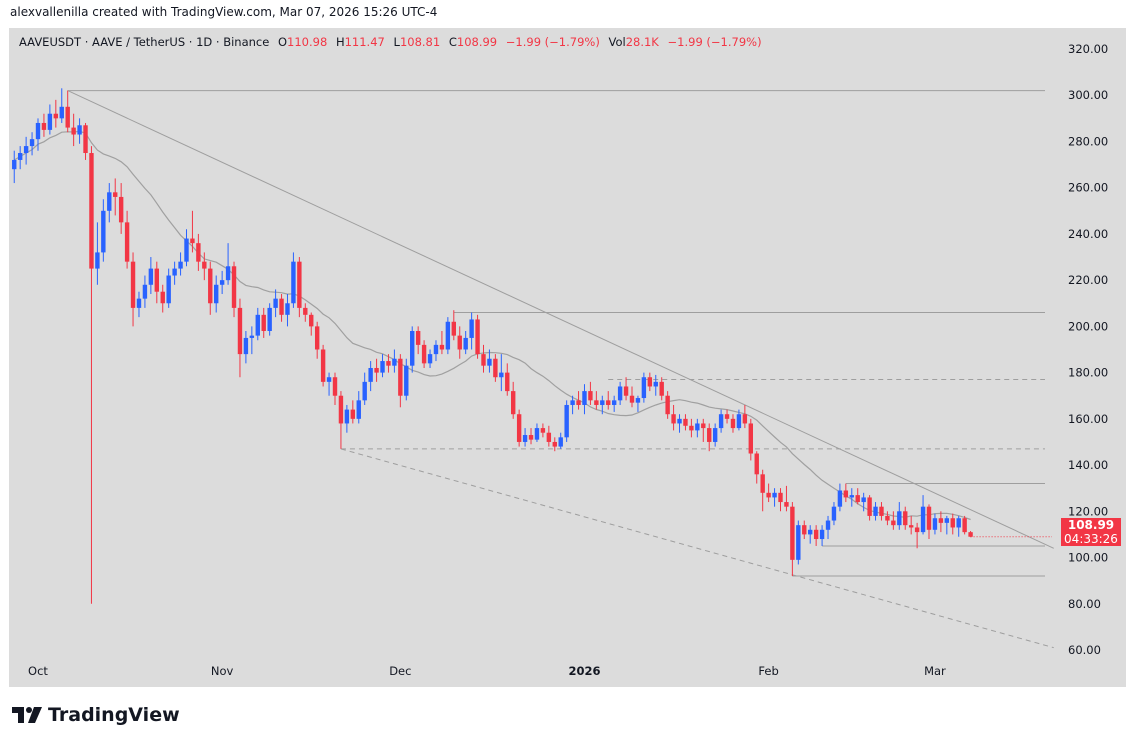 This screenshot has height=745, width=1135. Describe the element at coordinates (38, 671) in the screenshot. I see `x-tick-label: Oct` at that location.